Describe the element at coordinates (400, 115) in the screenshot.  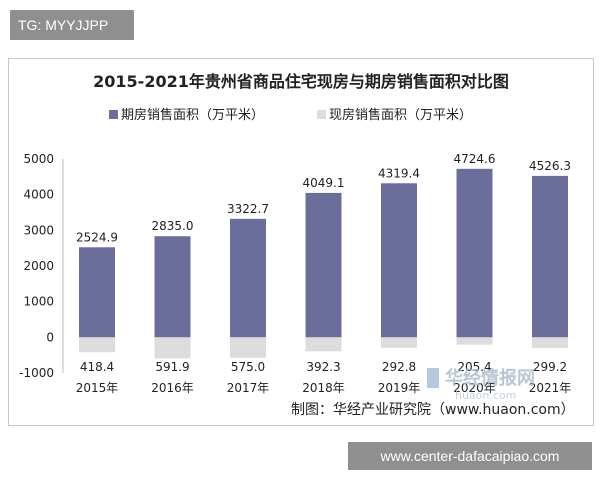
I see `legend-label-spot: 现房销售面积（万平米）` at that location.